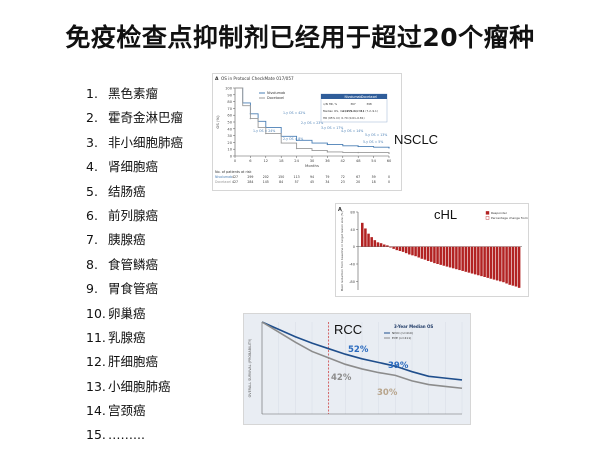 This screenshot has width=600, height=450. What do you see at coordinates (92, 191) in the screenshot?
I see `cancer-list-number: 5.` at bounding box center [92, 191].